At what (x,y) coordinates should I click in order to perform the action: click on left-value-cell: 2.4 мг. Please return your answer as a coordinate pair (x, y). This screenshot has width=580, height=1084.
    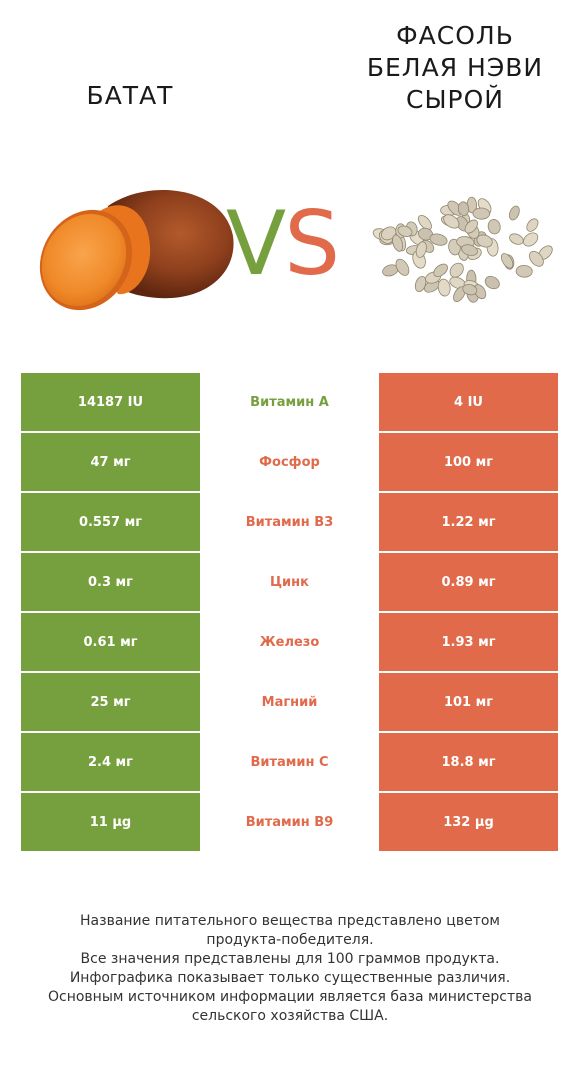
    Looking at the image, I should click on (110, 762).